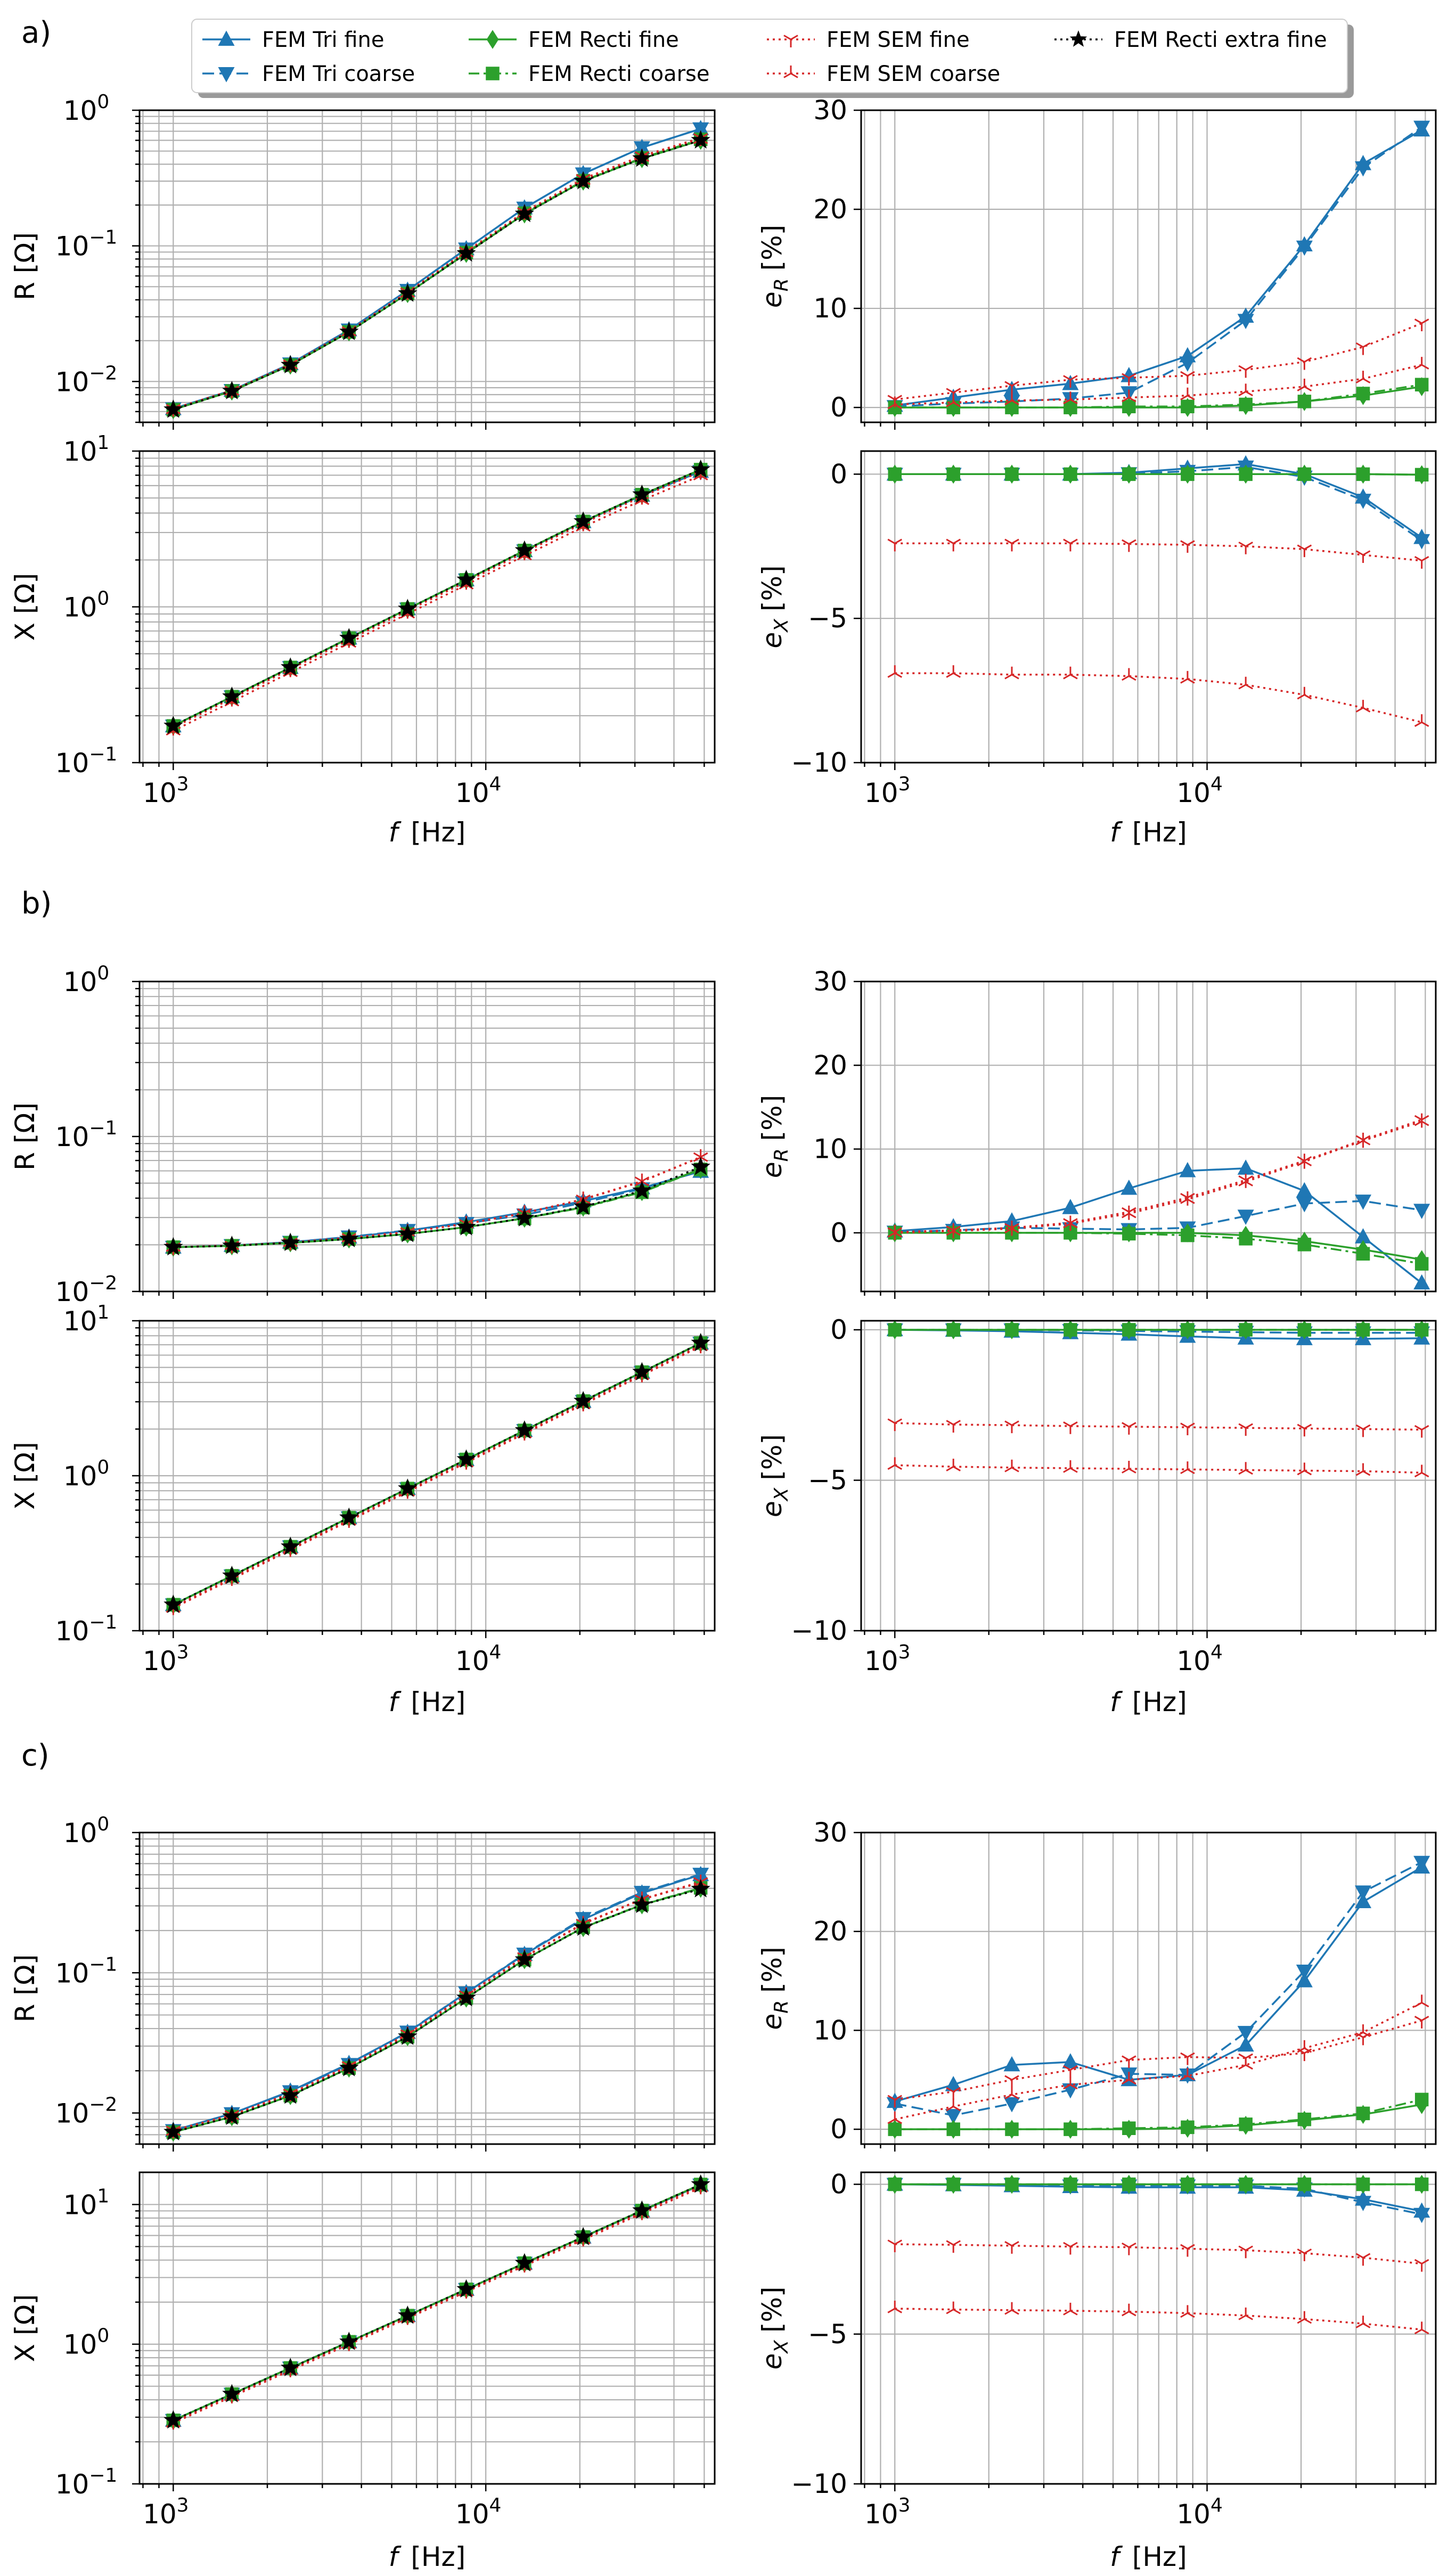  I want to click on axes-x: 10³ 10⁴ f [Hz] 10−1 100 101 X [Ω], so click(363, 2371).